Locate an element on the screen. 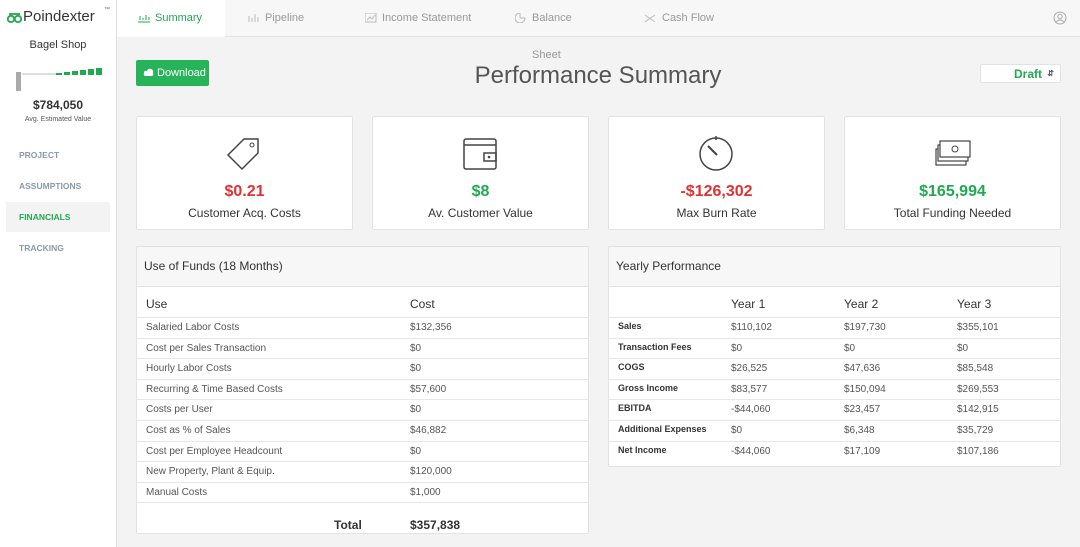 The image size is (1080, 547). cell: $6,348 is located at coordinates (859, 430).